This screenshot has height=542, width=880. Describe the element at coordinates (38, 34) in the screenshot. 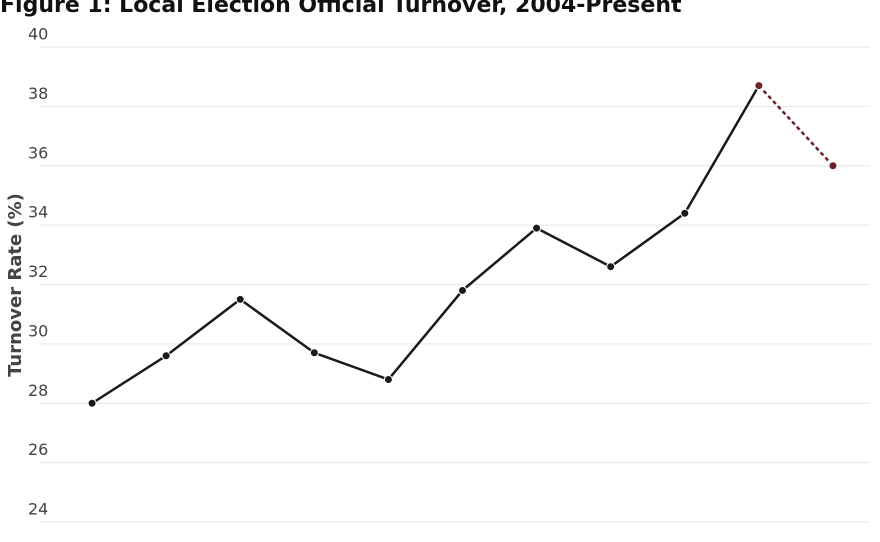

I see `y-tick-label: 40` at that location.